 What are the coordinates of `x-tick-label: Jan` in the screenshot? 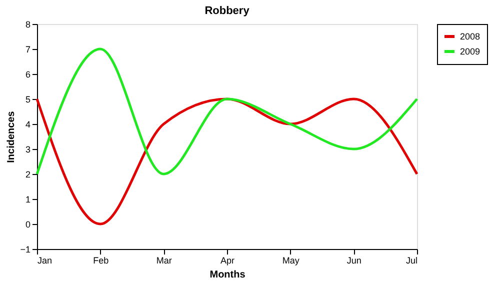 It's located at (45, 261).